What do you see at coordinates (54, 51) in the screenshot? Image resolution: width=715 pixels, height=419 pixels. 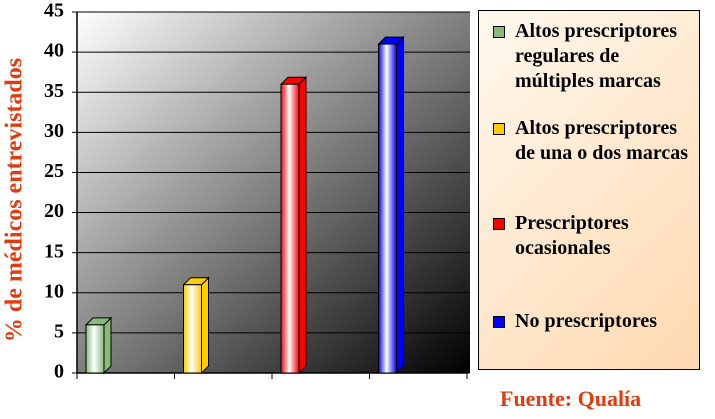 I see `y-tick-label: 40` at bounding box center [54, 51].